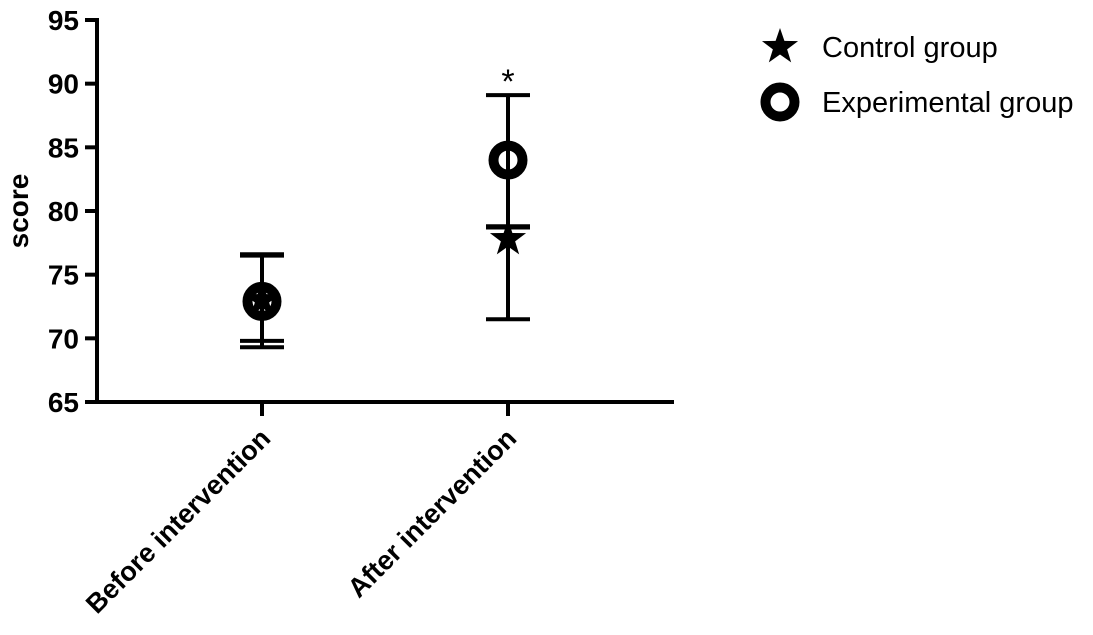 The width and height of the screenshot is (1093, 635). What do you see at coordinates (18, 211) in the screenshot?
I see `y-axis-label: score` at bounding box center [18, 211].